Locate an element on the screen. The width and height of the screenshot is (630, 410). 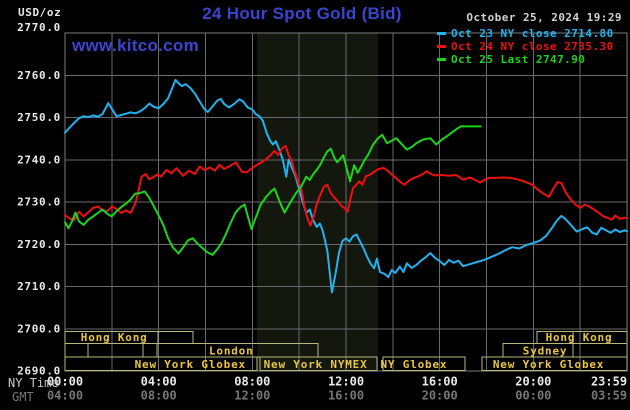
ny-time-tick-label: 12:00 is located at coordinates (346, 382).